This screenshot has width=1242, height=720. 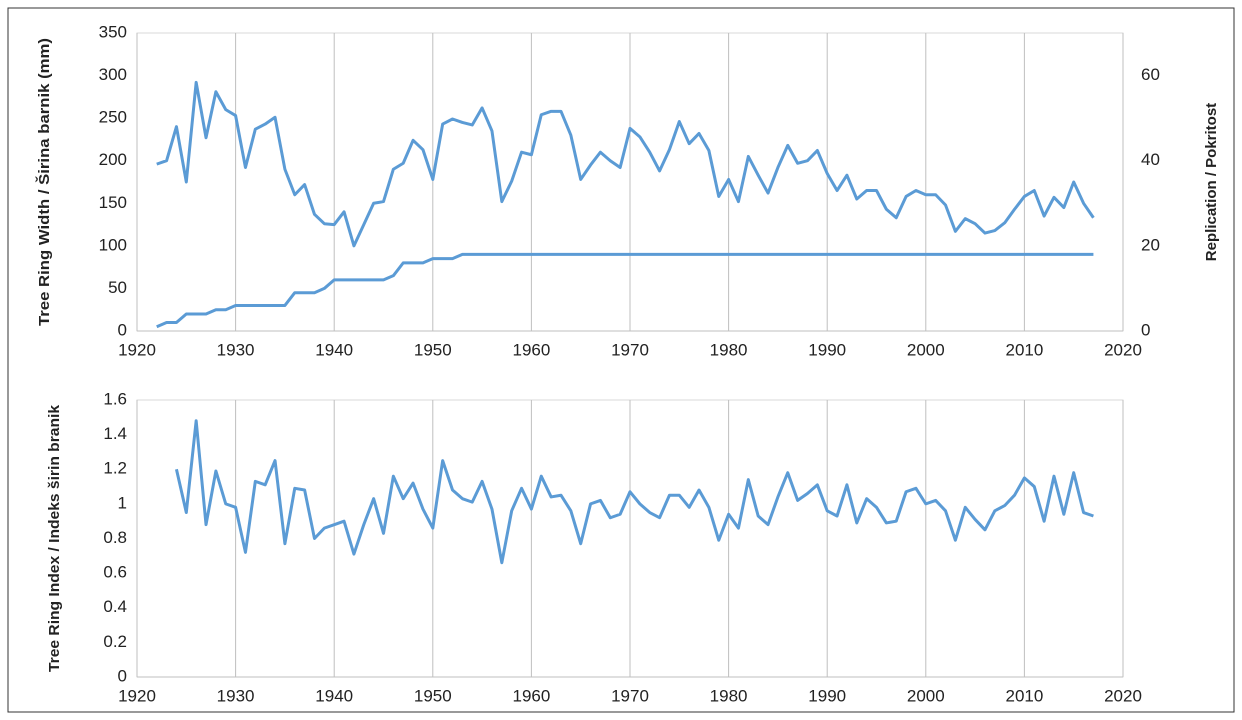 What do you see at coordinates (115, 572) in the screenshot?
I see `y-tick-label: 0.6` at bounding box center [115, 572].